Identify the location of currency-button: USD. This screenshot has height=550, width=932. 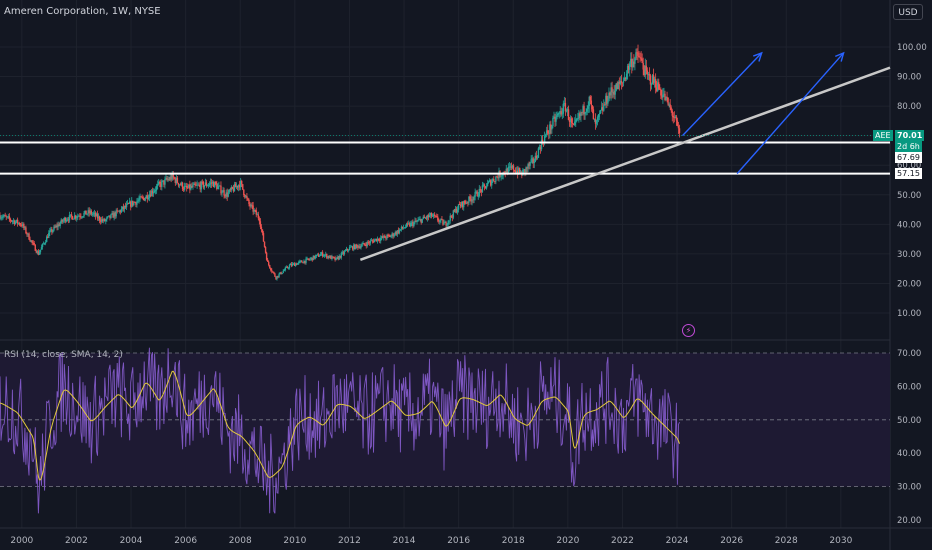
(908, 12).